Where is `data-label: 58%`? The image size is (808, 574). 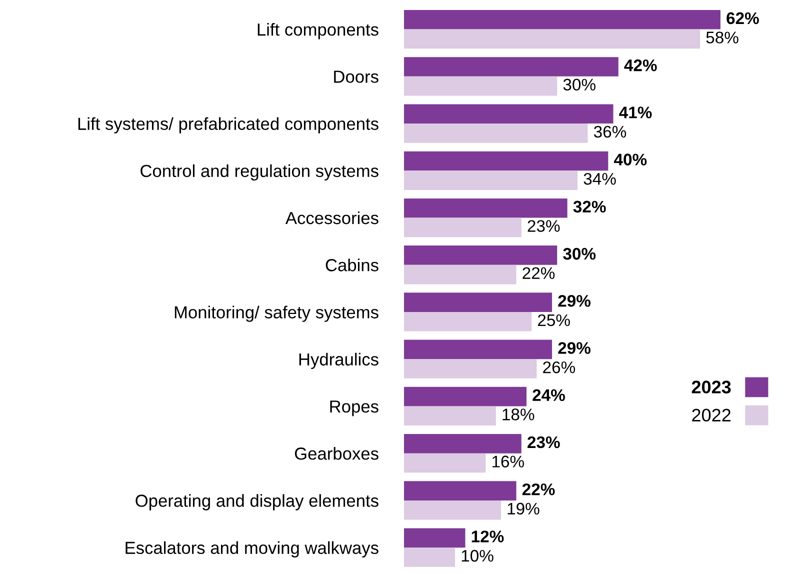 data-label: 58% is located at coordinates (722, 38).